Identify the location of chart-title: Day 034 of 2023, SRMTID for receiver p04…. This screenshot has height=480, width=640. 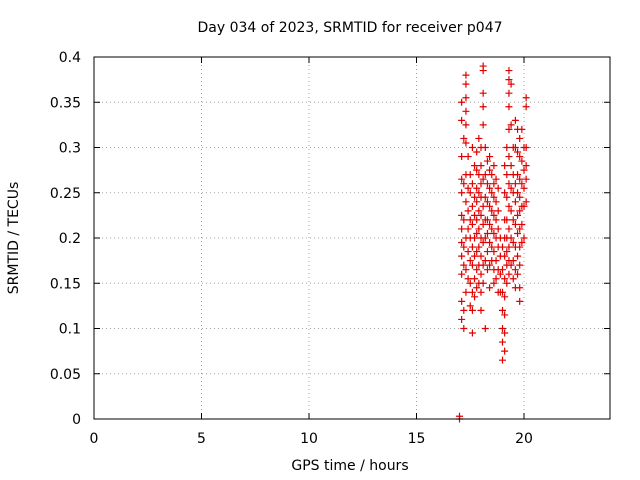
(349, 28).